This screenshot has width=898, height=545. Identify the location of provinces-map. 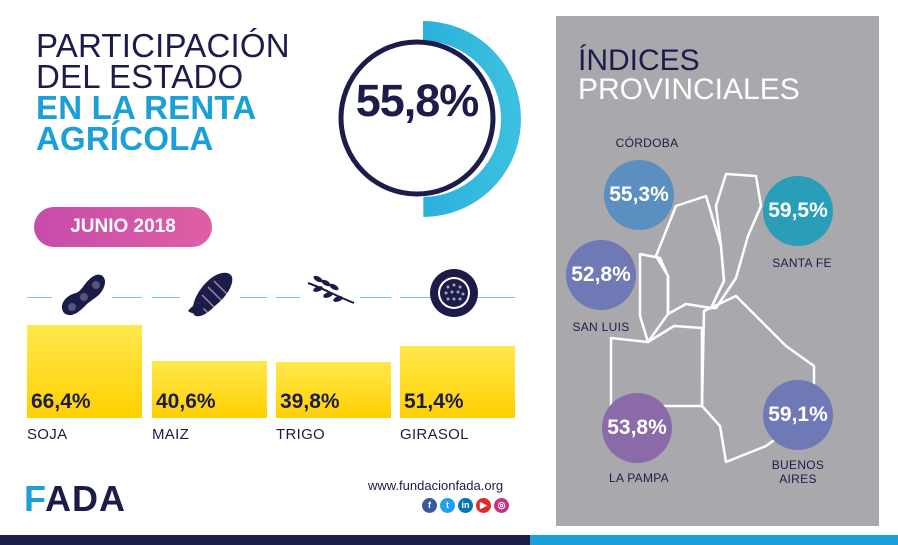
(712, 318).